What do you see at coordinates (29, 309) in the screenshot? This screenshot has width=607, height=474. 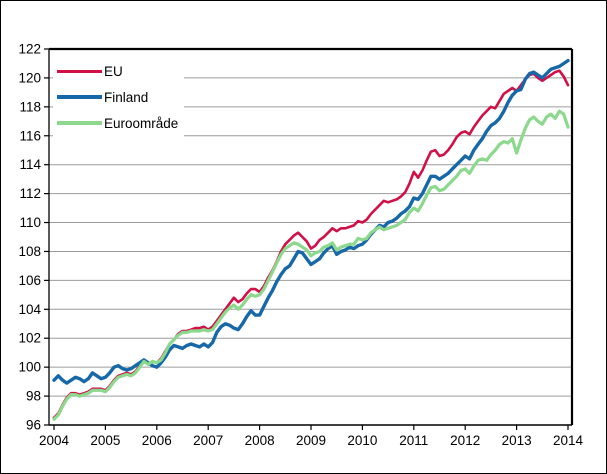 I see `y-tick-label: 104` at bounding box center [29, 309].